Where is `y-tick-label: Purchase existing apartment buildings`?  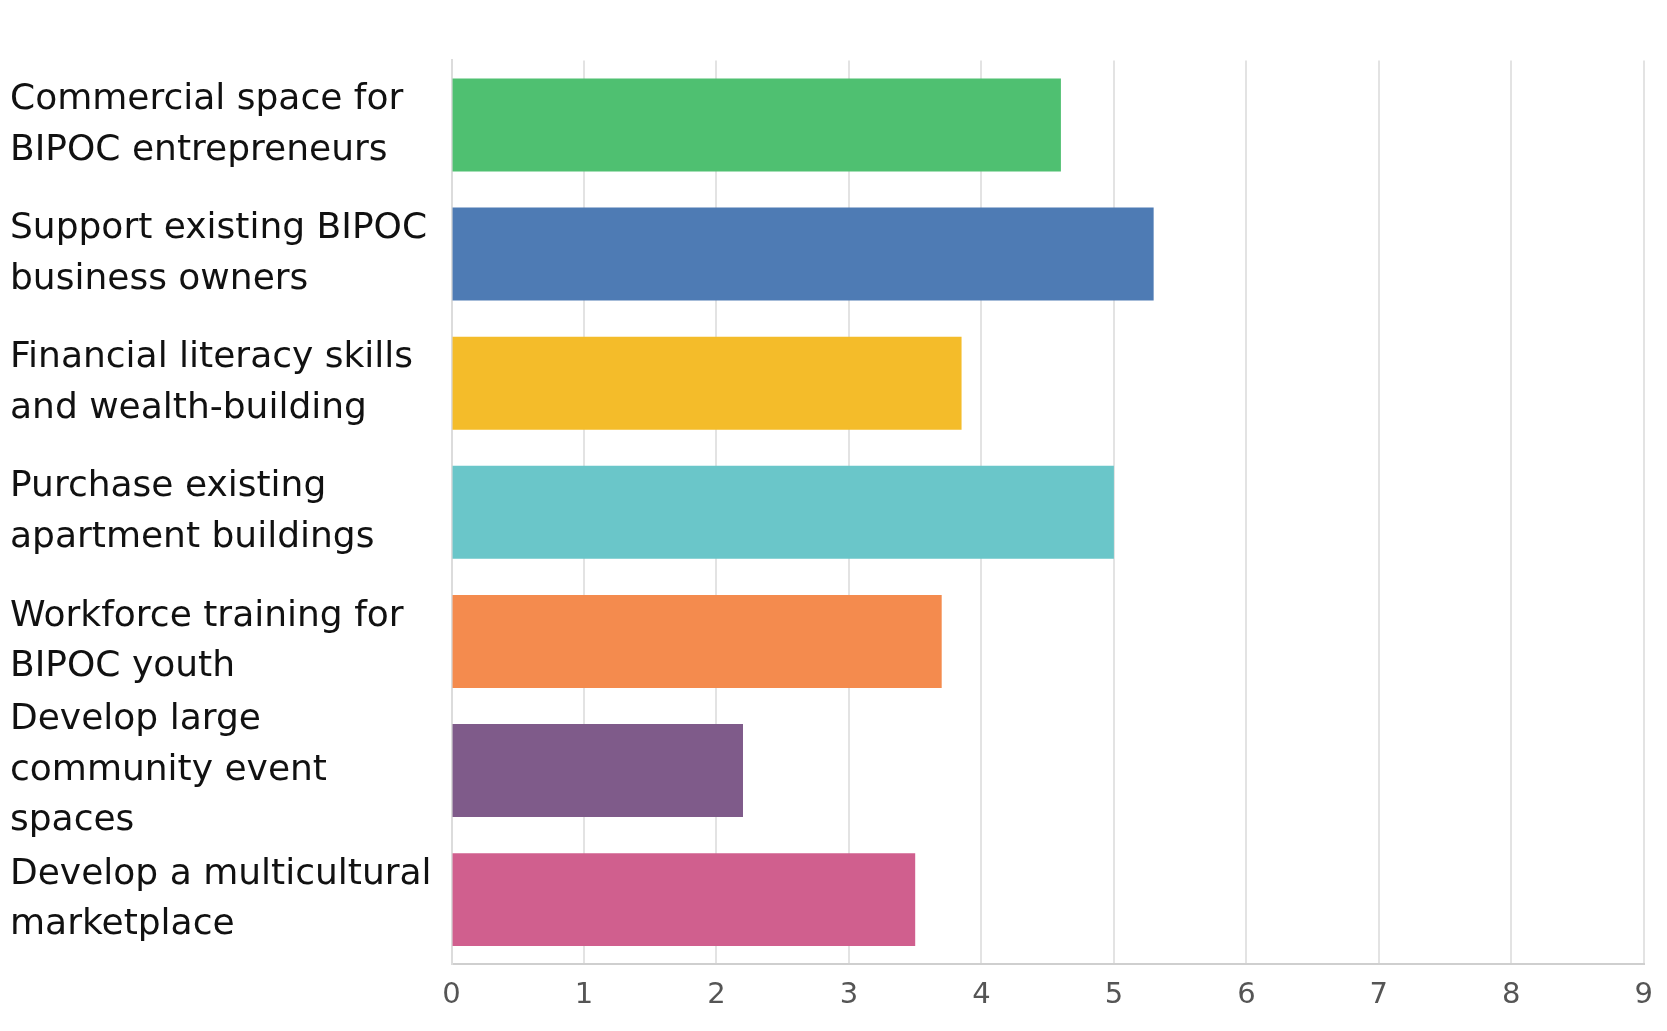
y-tick-label: Purchase existing apartment buildings is located at coordinates (192, 509).